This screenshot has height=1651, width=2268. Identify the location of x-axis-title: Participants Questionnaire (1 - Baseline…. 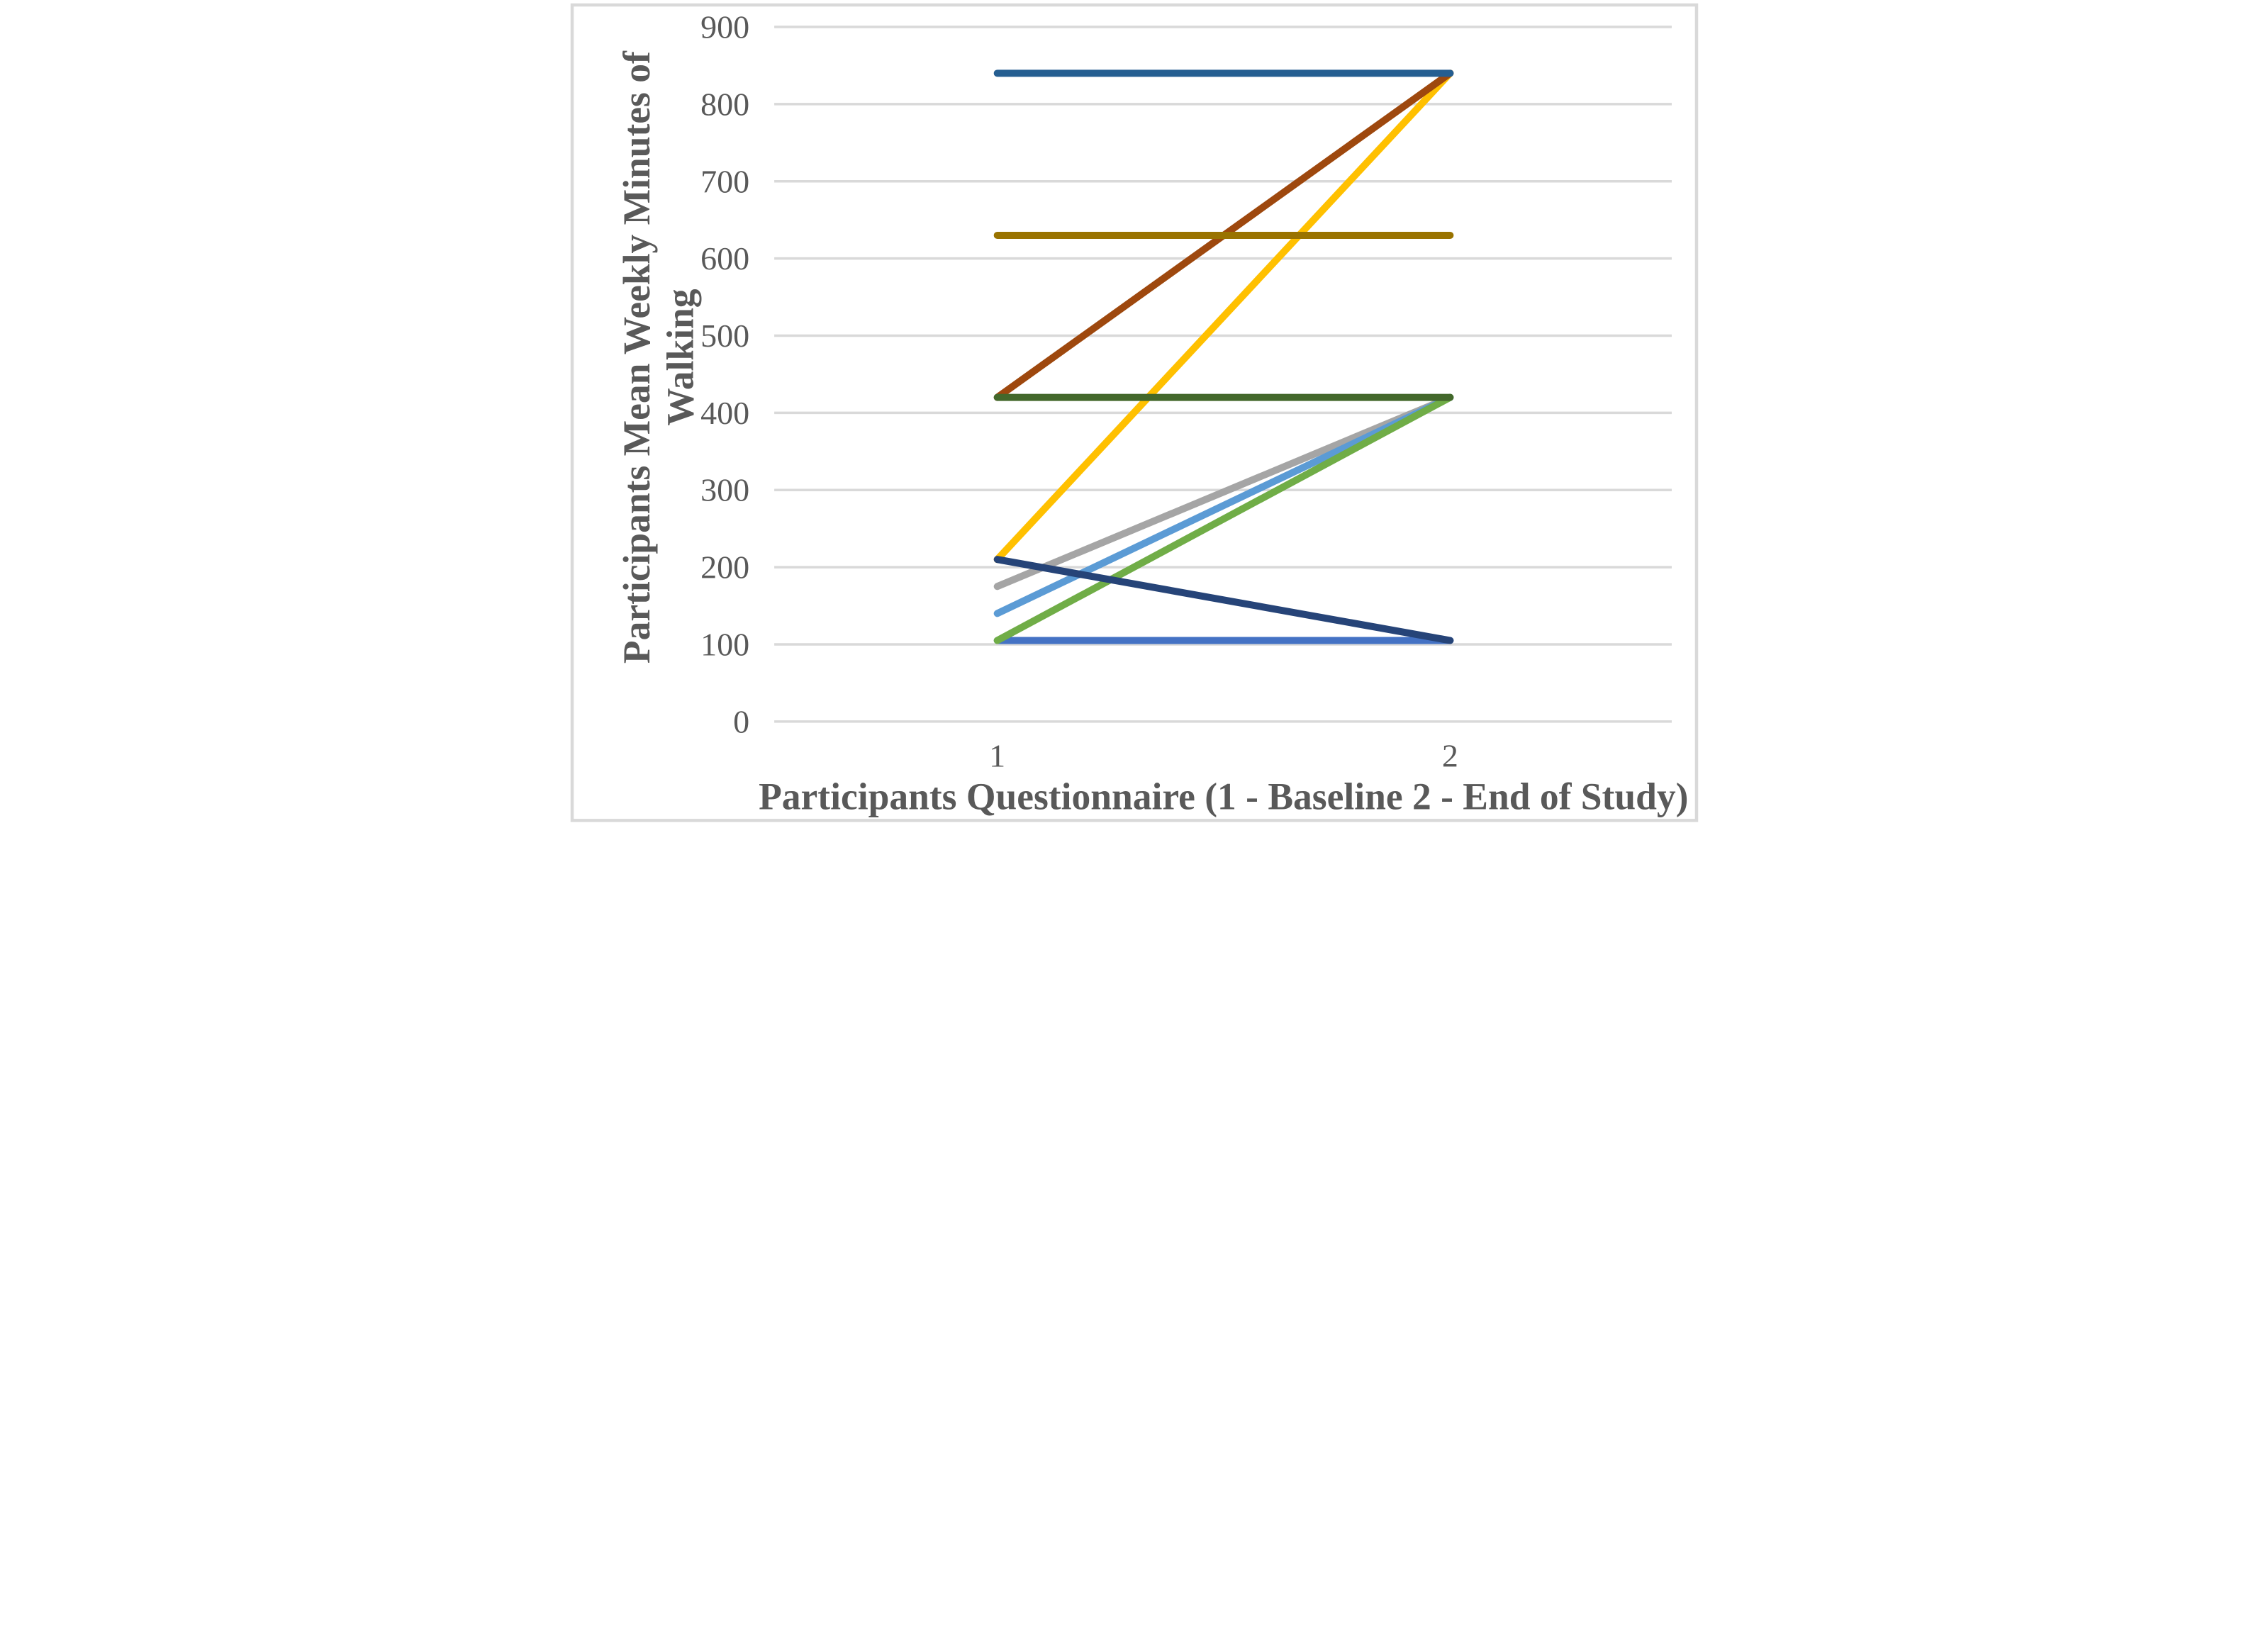
(1223, 796).